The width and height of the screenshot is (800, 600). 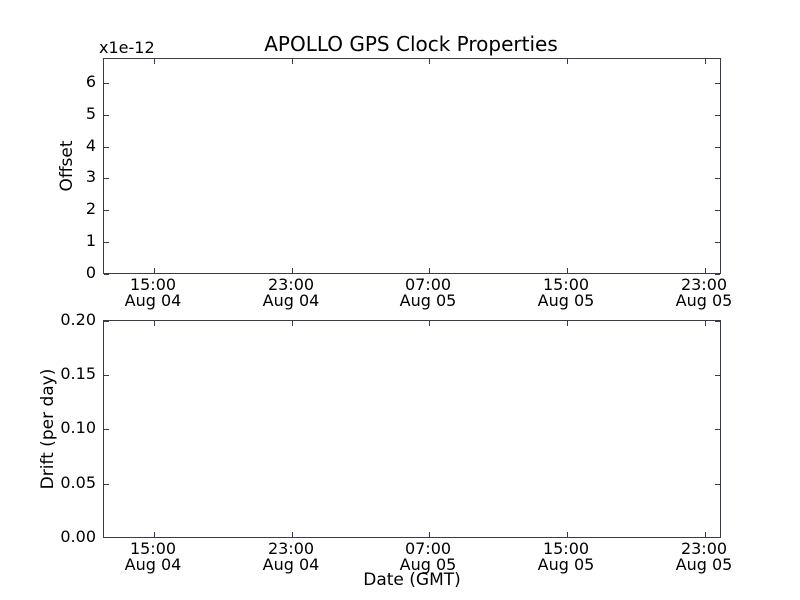 I want to click on ytick-label: 6, so click(x=90, y=81).